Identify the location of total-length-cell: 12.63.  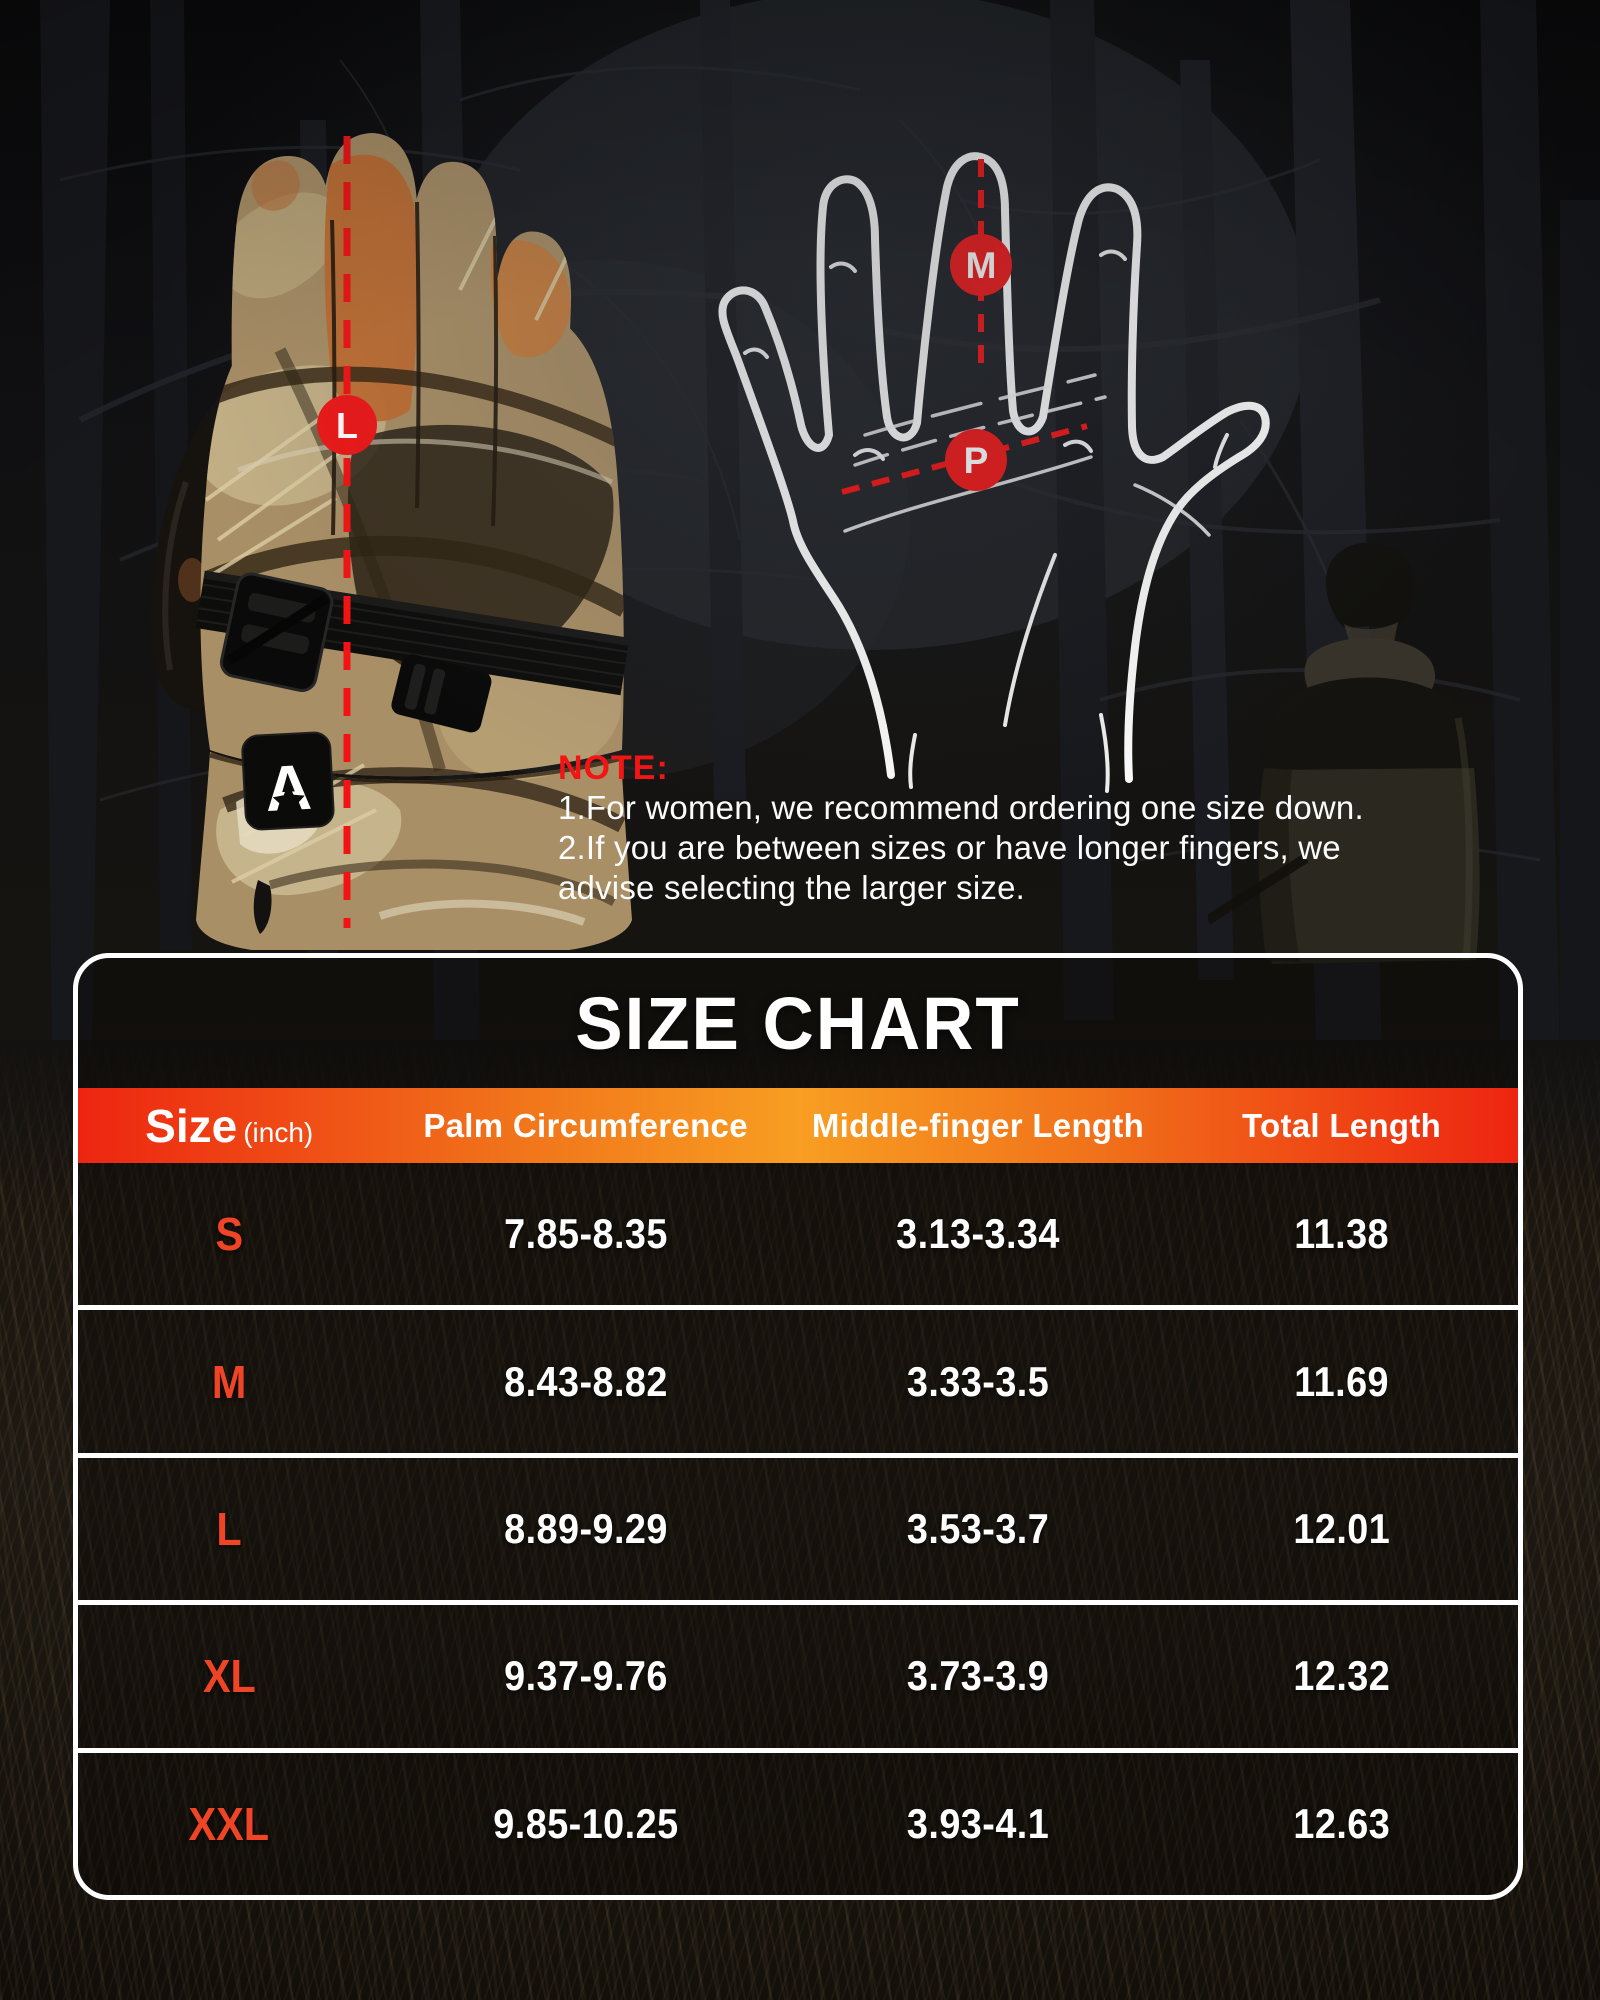
(1341, 1823).